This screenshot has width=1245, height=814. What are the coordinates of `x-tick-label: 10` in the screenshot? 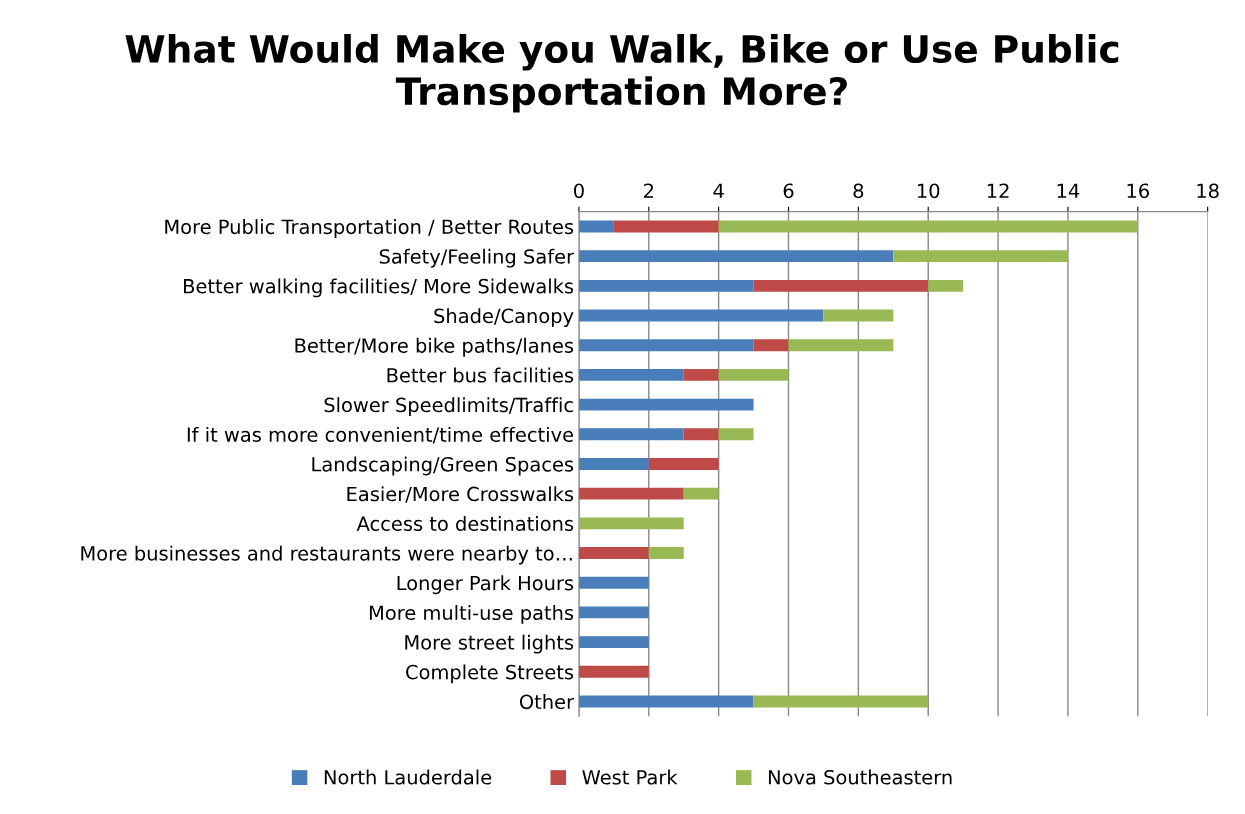 It's located at (928, 191).